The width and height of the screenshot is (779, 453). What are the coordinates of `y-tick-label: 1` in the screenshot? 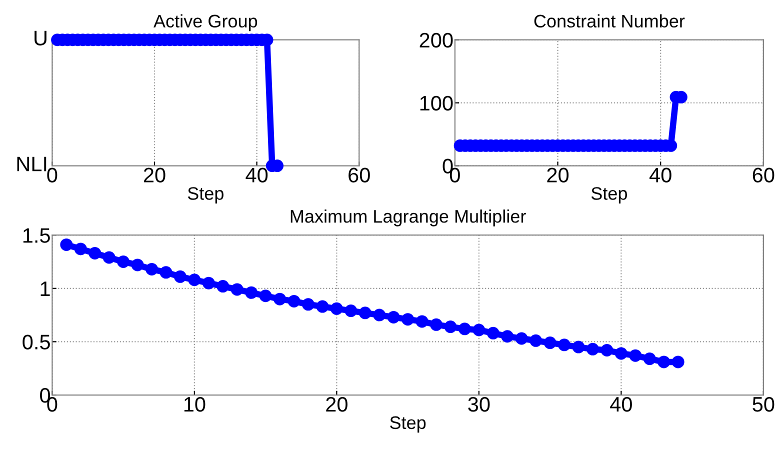 It's located at (45, 289).